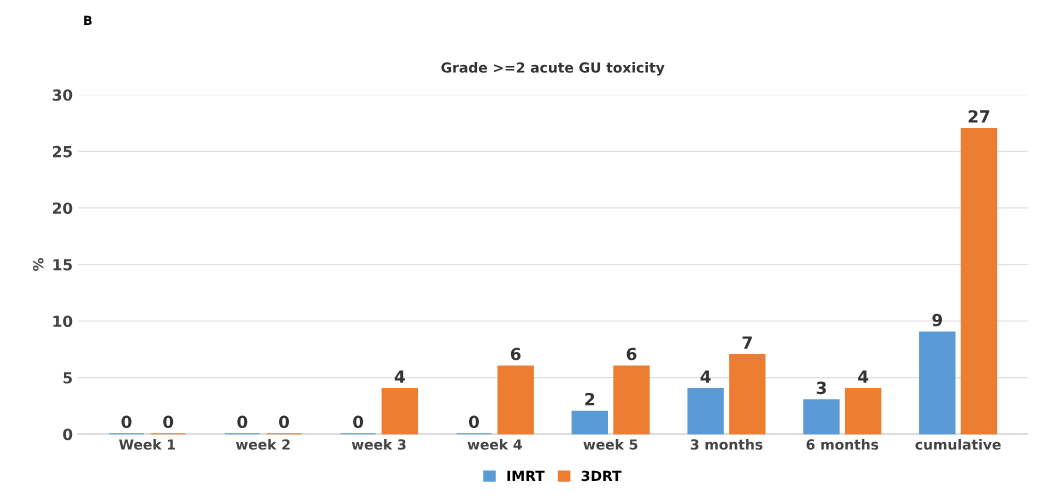 The image size is (1038, 499). What do you see at coordinates (821, 388) in the screenshot?
I see `data-label: 3` at bounding box center [821, 388].